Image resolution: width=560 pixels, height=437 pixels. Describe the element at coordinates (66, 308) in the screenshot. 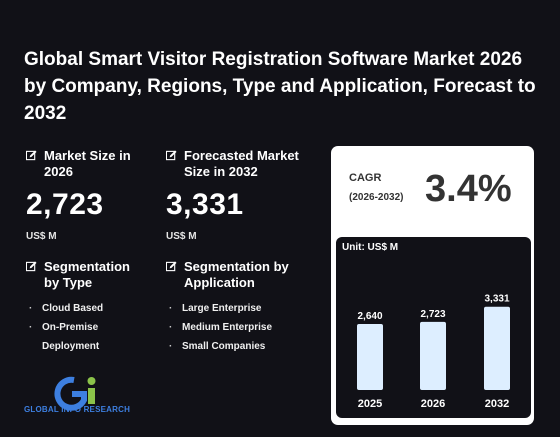

I see `list-item: · Cloud Based` at that location.